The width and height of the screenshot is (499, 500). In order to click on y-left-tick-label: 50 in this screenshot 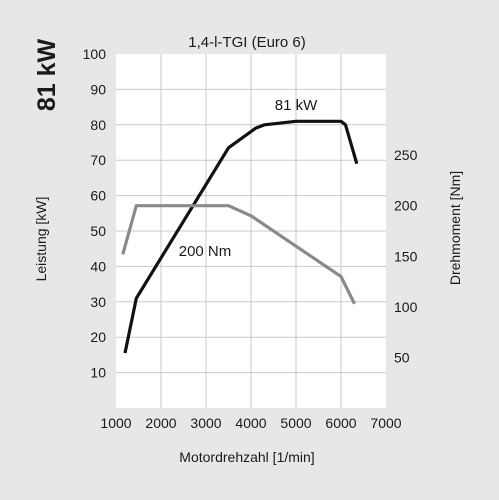, I will do `click(98, 231)`.